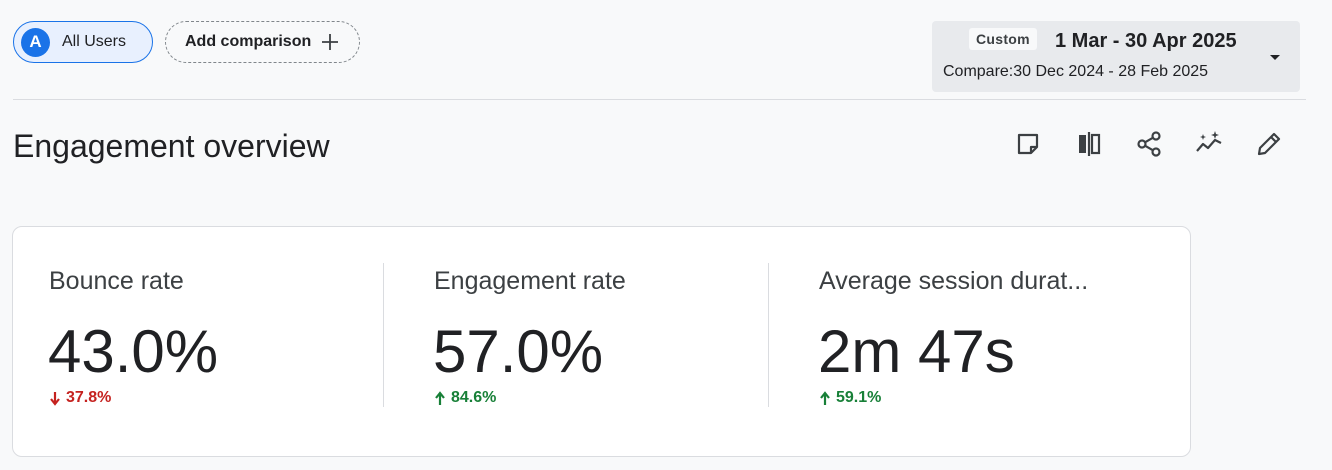 This screenshot has height=470, width=1332. I want to click on share-button, so click(1149, 144).